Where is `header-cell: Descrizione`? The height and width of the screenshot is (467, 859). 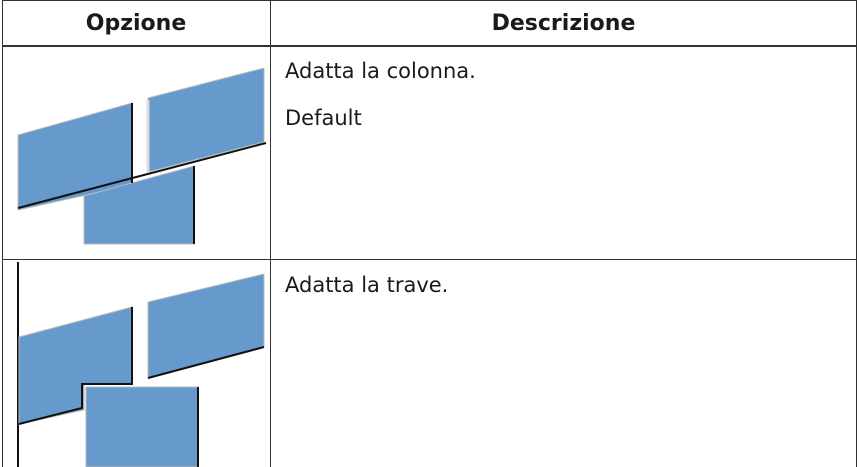
header-cell: Descrizione is located at coordinates (563, 23).